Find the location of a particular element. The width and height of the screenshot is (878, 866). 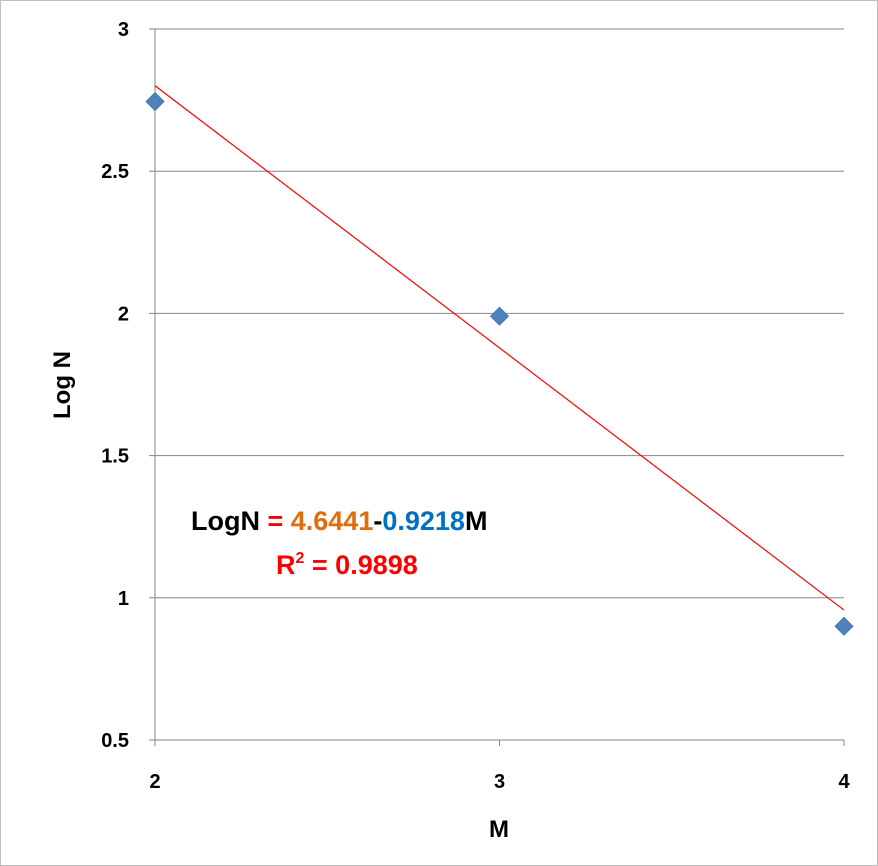

trendline-equation: LogN = 4.6441-0.9218M is located at coordinates (339, 521).